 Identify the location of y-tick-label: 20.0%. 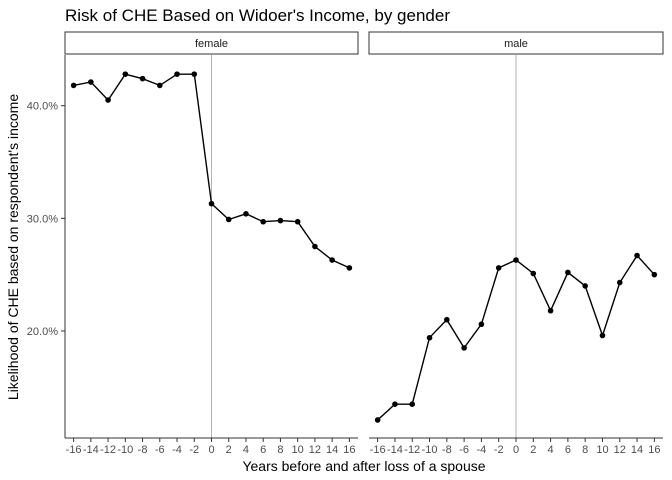
(42, 332).